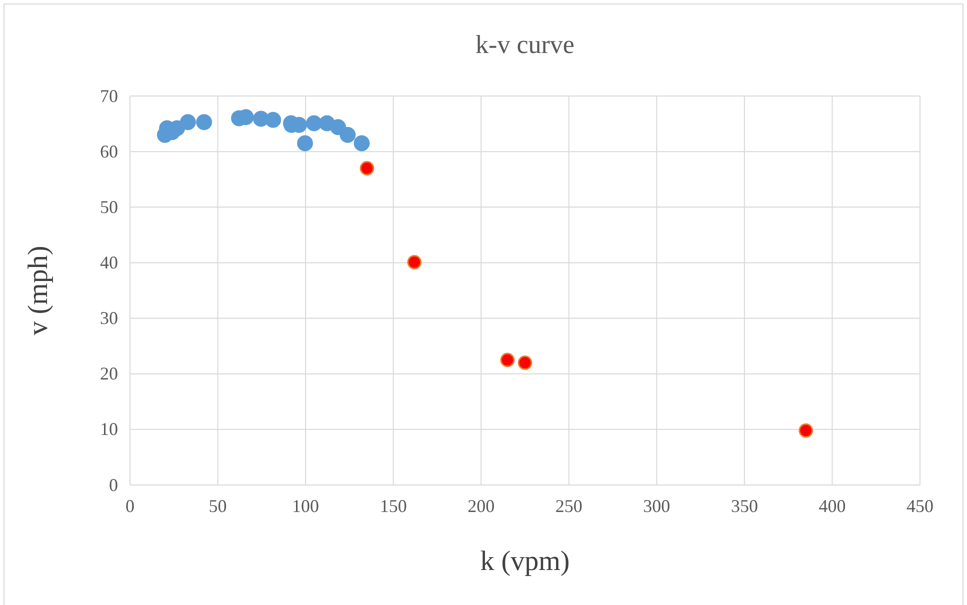 The width and height of the screenshot is (967, 605). I want to click on x-tick-label: 200, so click(481, 506).